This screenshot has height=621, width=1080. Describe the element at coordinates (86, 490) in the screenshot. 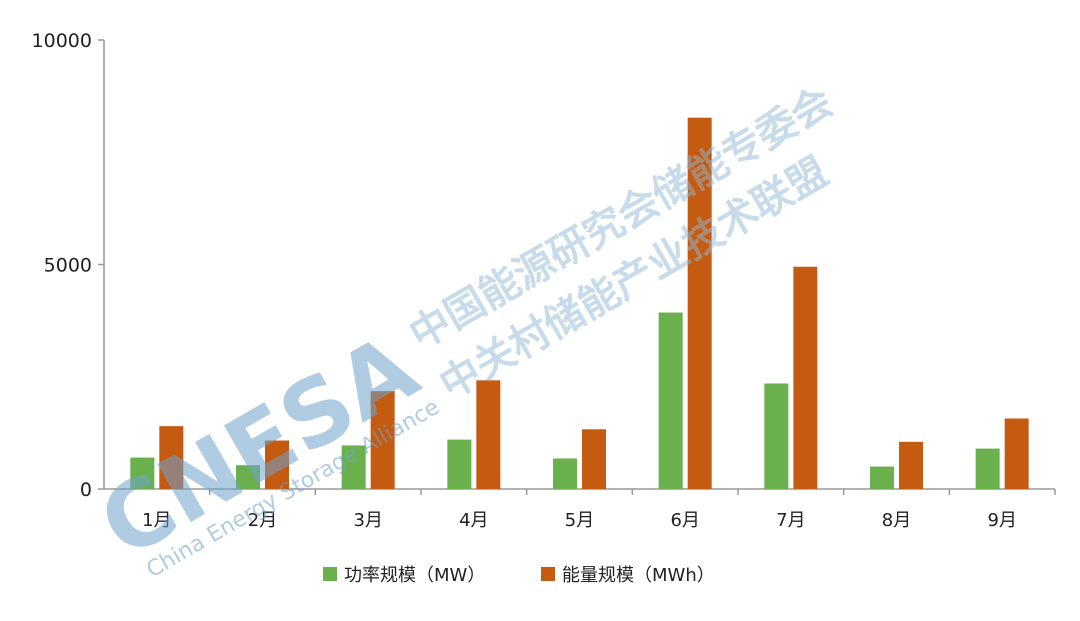

I see `y-tick-label: 0` at that location.